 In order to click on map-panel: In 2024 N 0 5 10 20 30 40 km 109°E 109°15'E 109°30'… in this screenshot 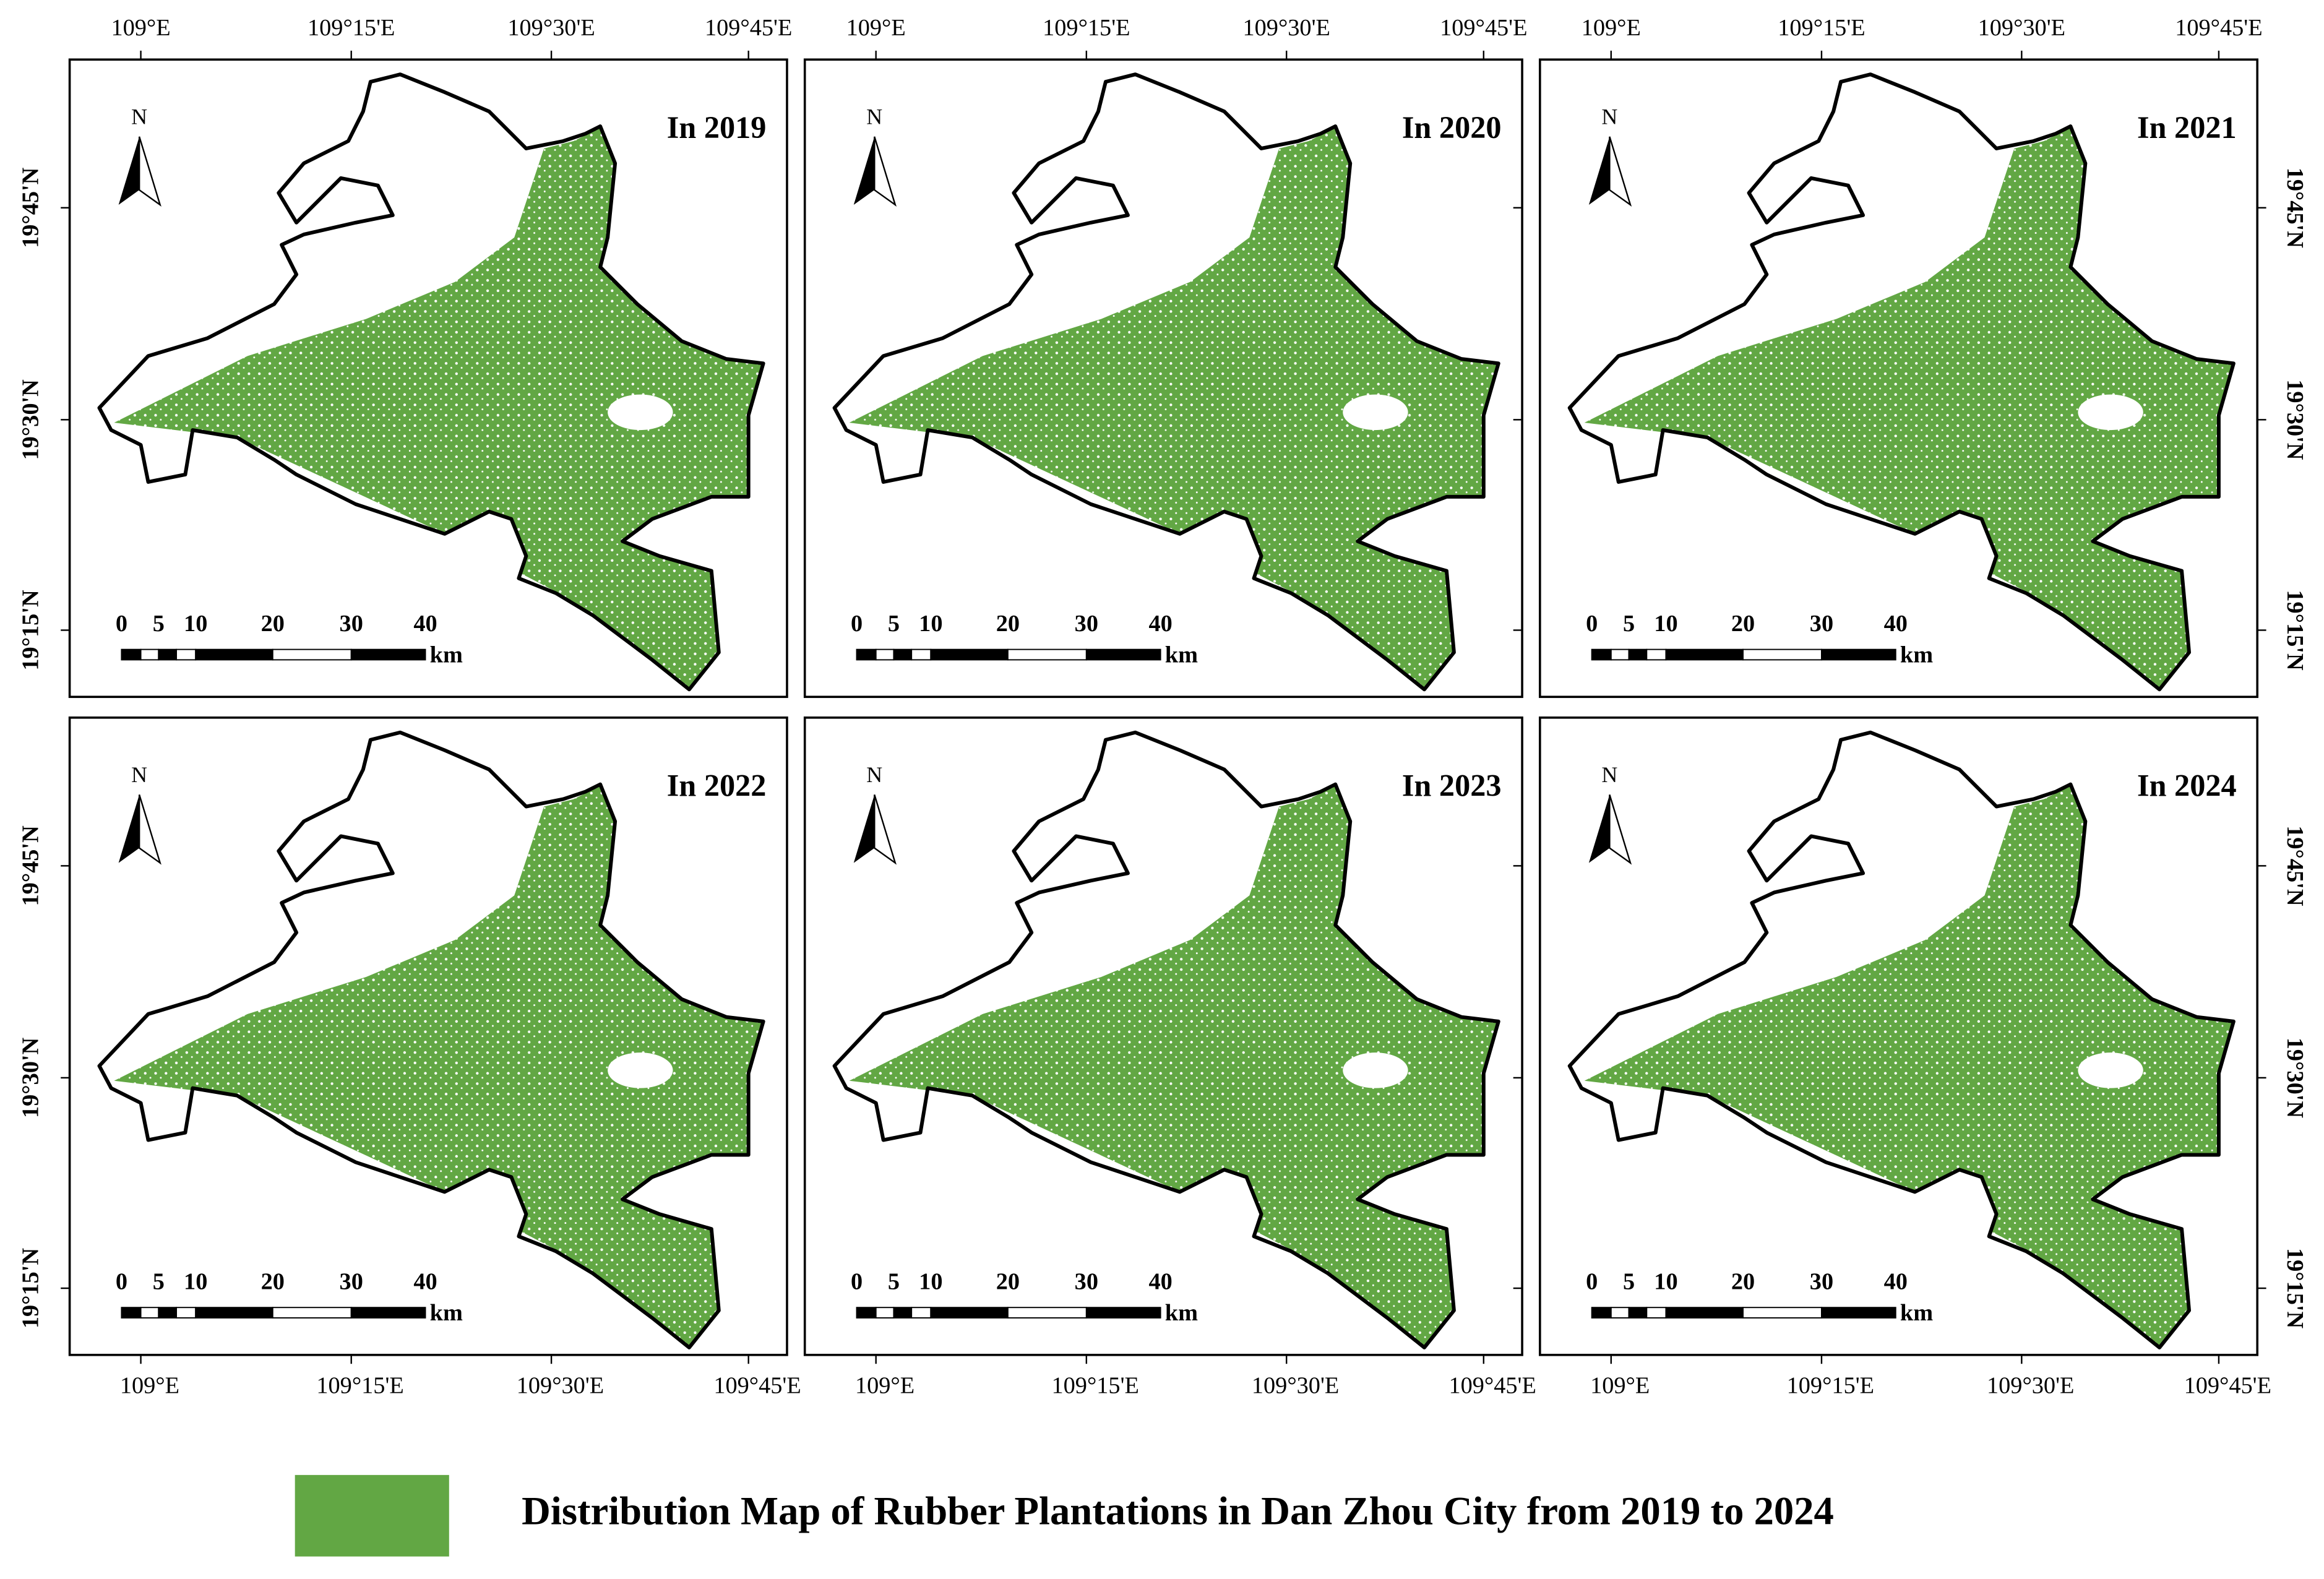, I will do `click(1923, 1057)`.